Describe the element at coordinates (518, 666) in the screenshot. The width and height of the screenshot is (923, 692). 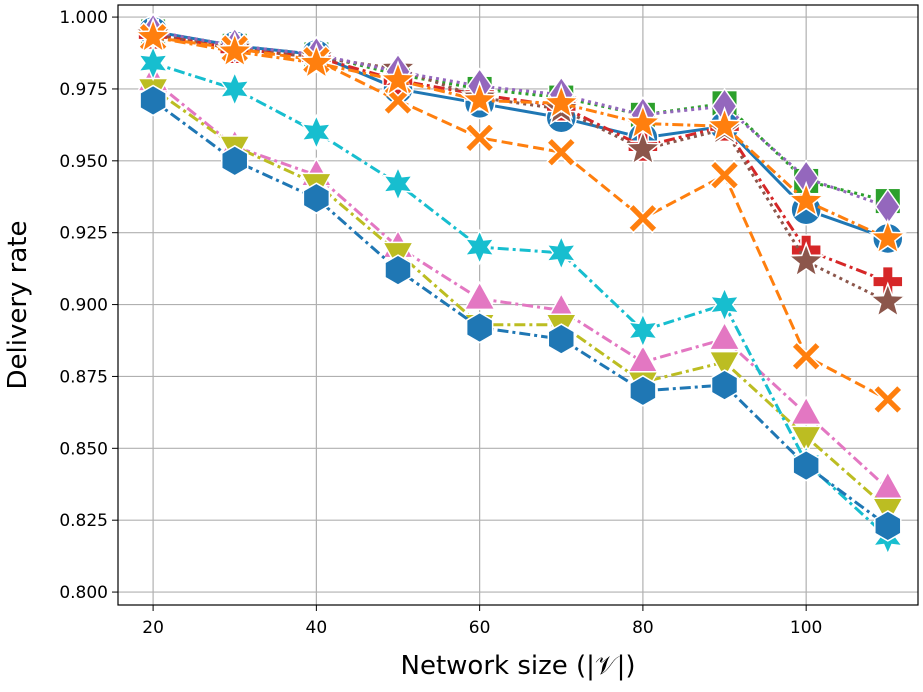
I see `x-axis-label: Network size (|𝒱|)` at that location.